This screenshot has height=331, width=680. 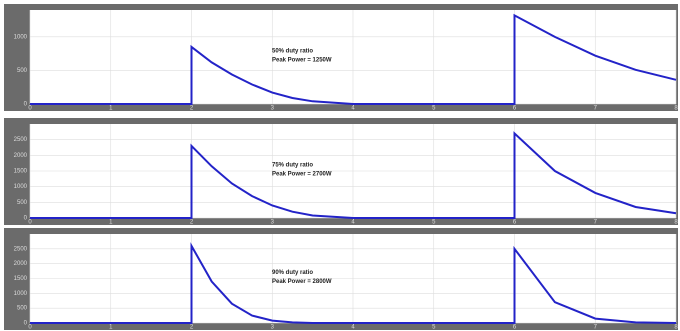 I want to click on annotation: 75% duty ratio, so click(x=292, y=166).